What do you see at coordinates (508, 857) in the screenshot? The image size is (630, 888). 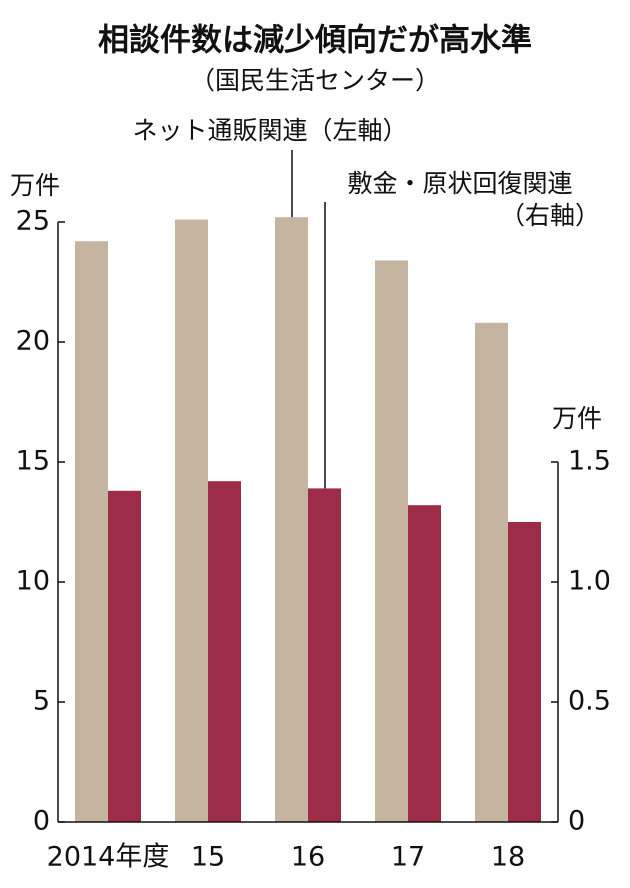 I see `x-tick-label: 18` at bounding box center [508, 857].